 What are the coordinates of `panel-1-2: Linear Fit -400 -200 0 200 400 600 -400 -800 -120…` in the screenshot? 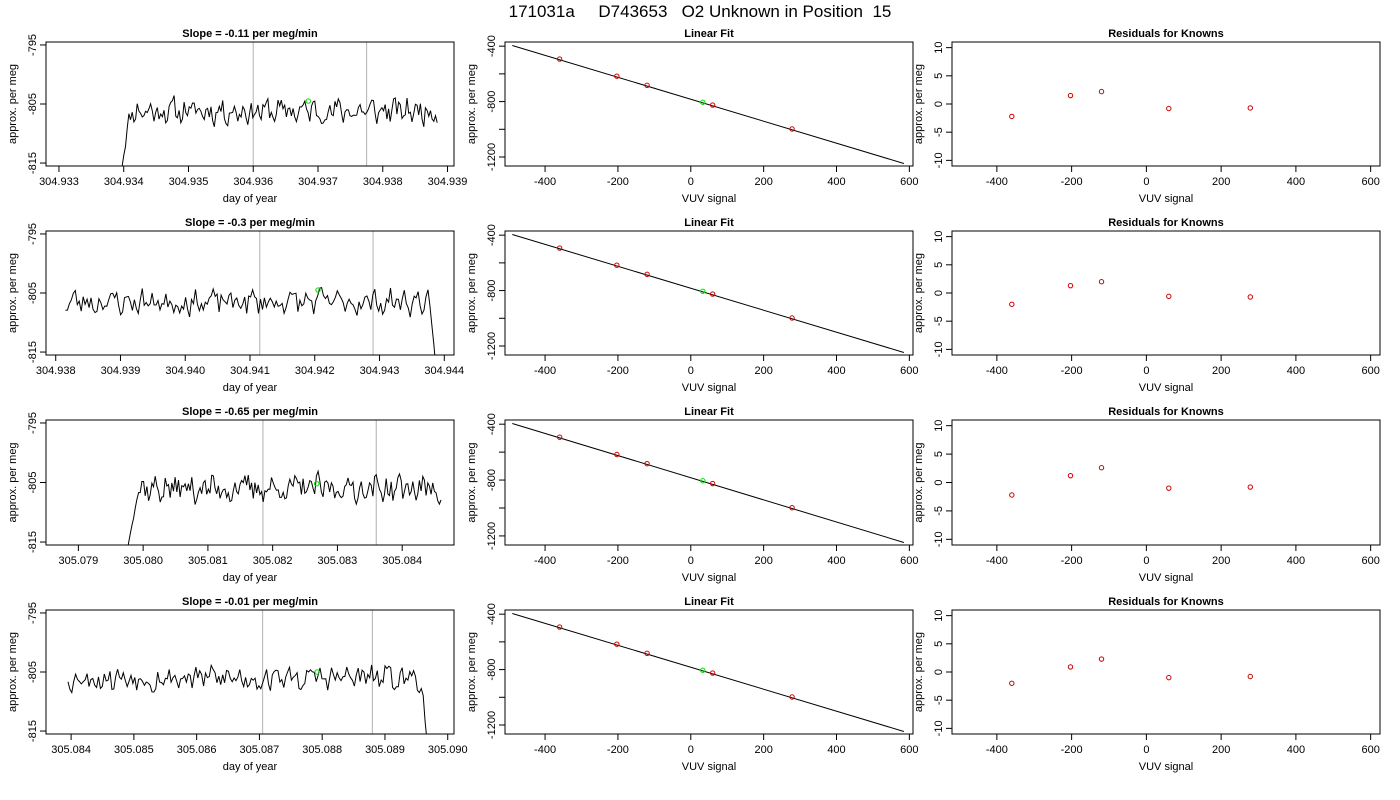 It's located at (692, 116).